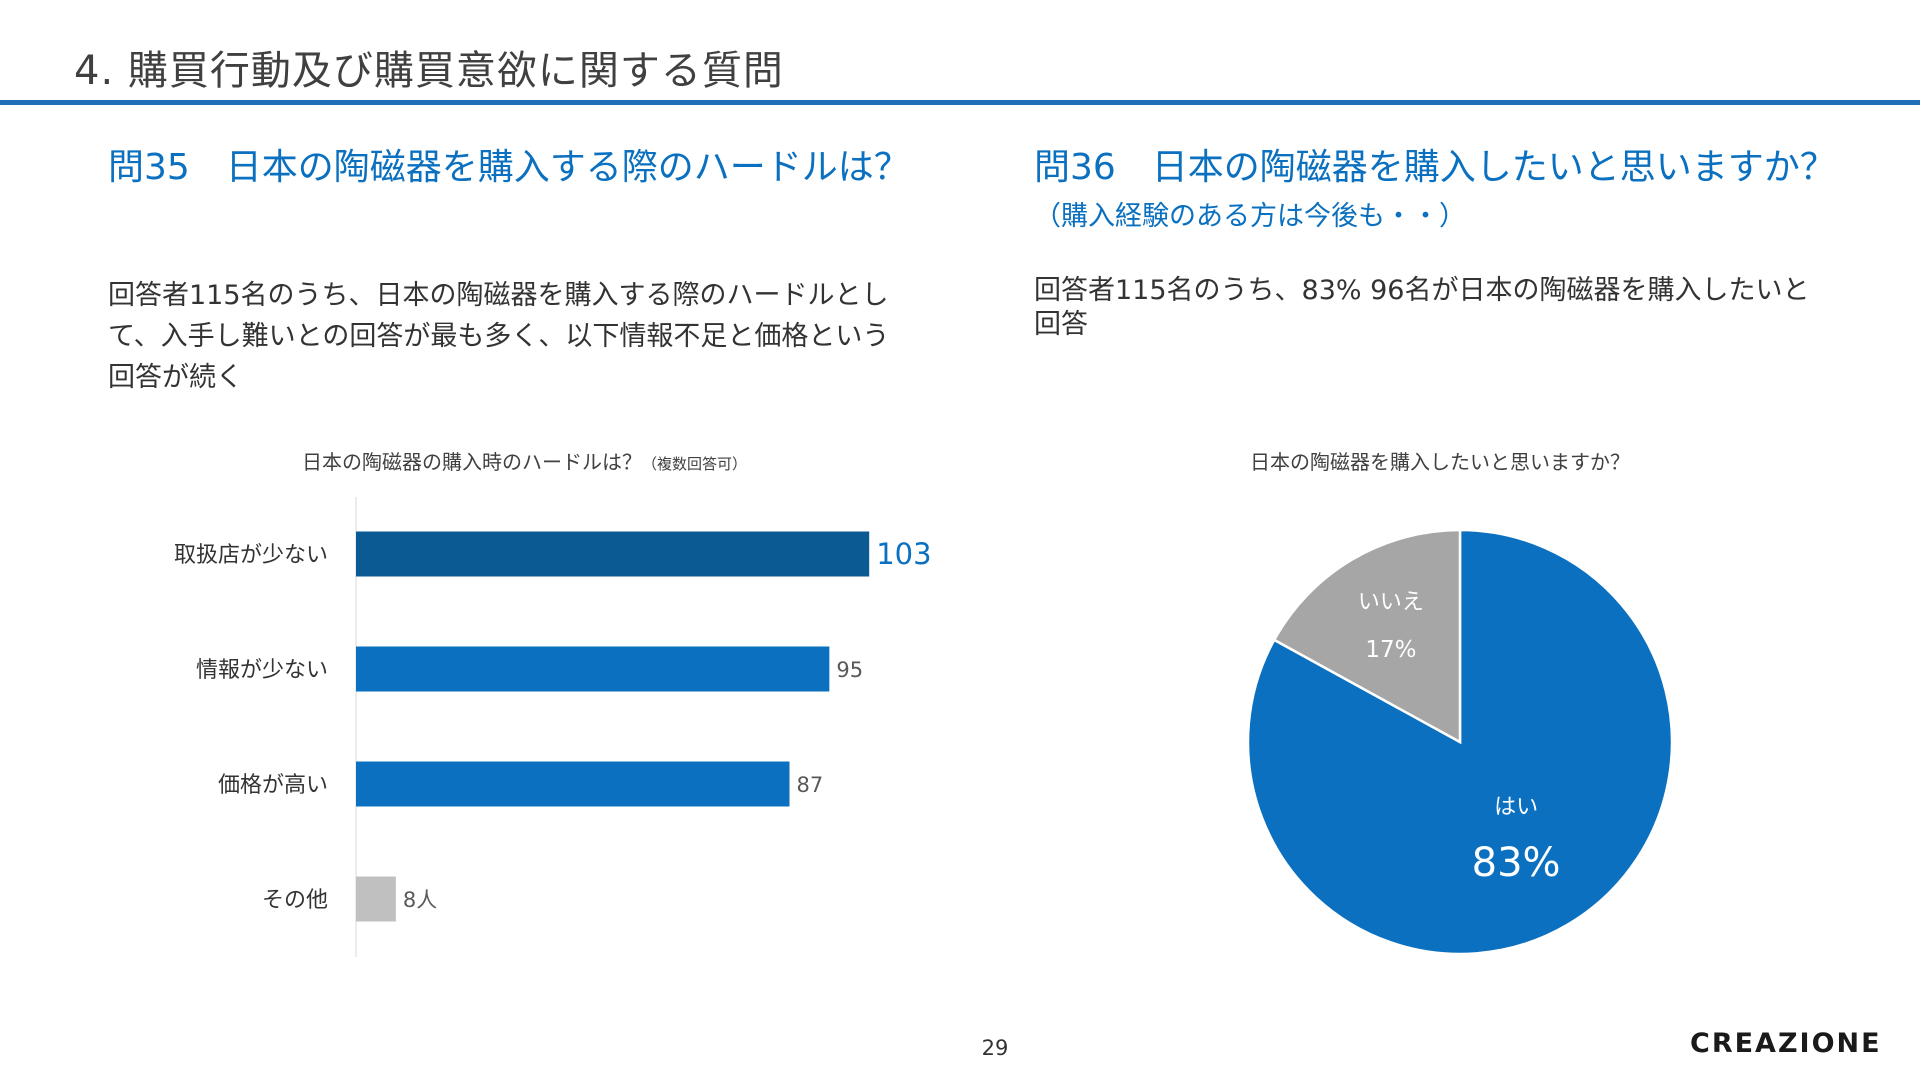 The image size is (1920, 1080). I want to click on bar-chart-title-text: 日本の陶磁器の購入時のハードルは？, so click(472, 462).